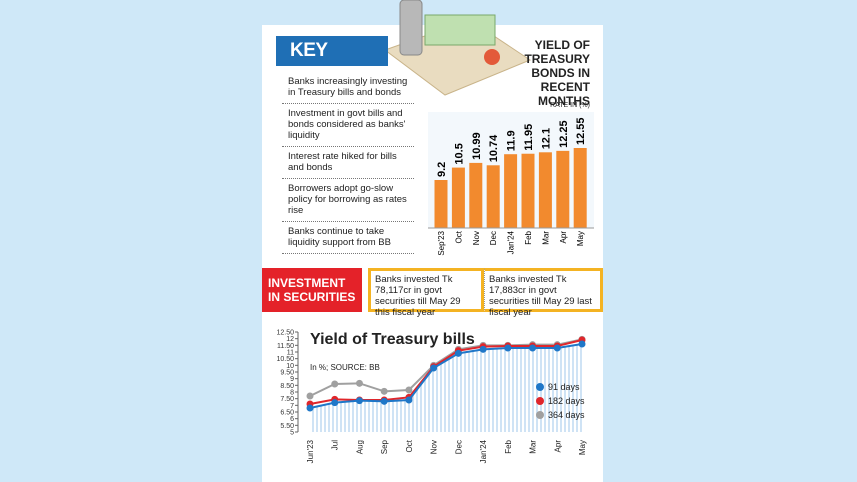  What do you see at coordinates (441, 242) in the screenshot?
I see `x-tick-label: Sep'23` at bounding box center [441, 242].